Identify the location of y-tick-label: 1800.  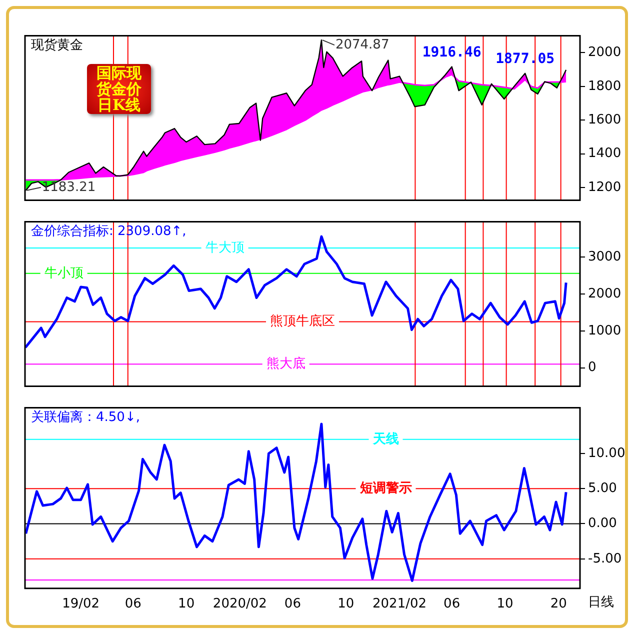
(605, 86).